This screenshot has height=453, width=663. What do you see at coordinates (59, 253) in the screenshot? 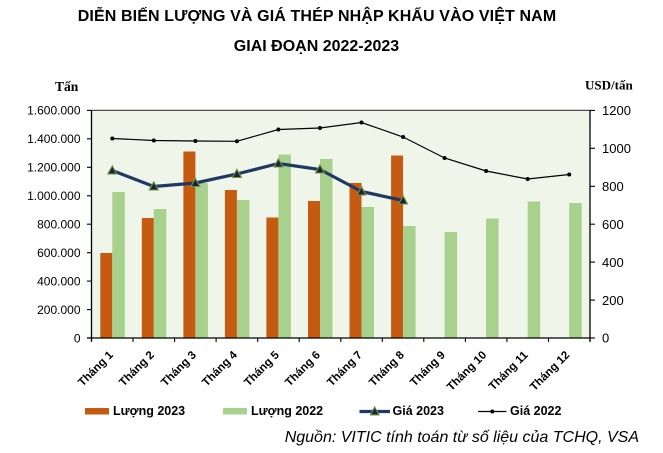
I see `svg-text: 600.000` at bounding box center [59, 253].